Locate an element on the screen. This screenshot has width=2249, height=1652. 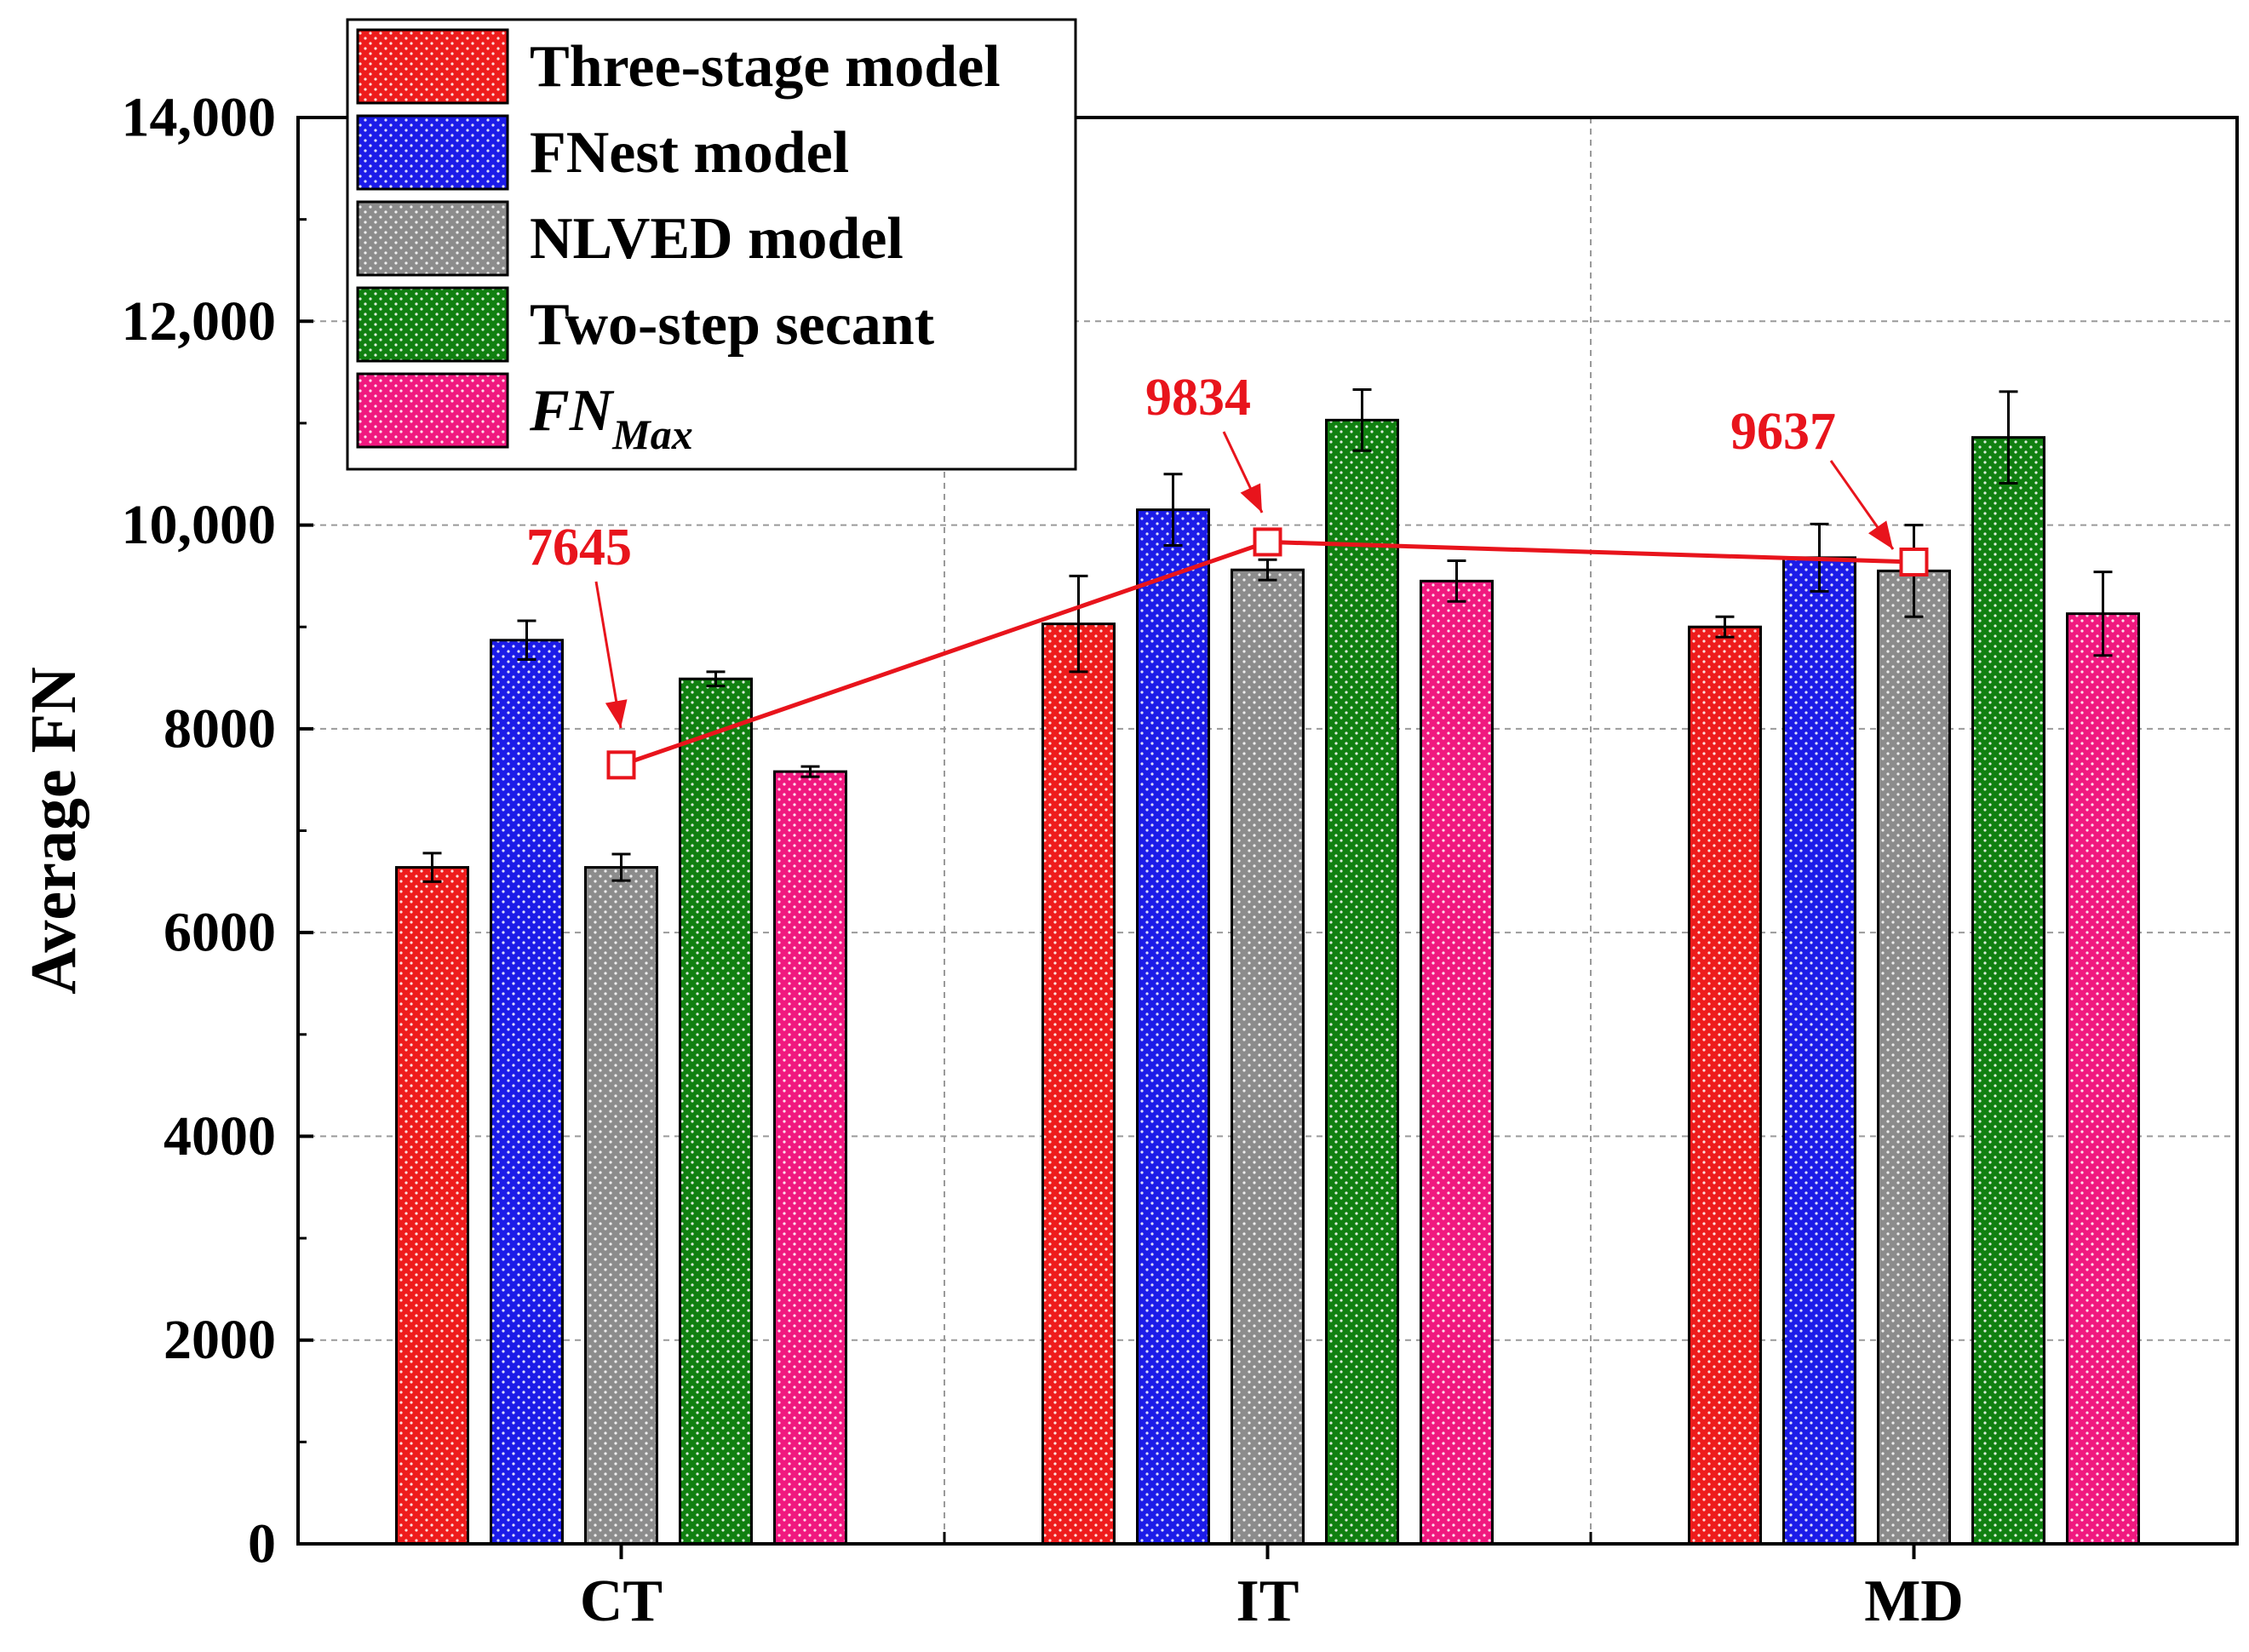
y-tick-label: 10,000 is located at coordinates (200, 525).